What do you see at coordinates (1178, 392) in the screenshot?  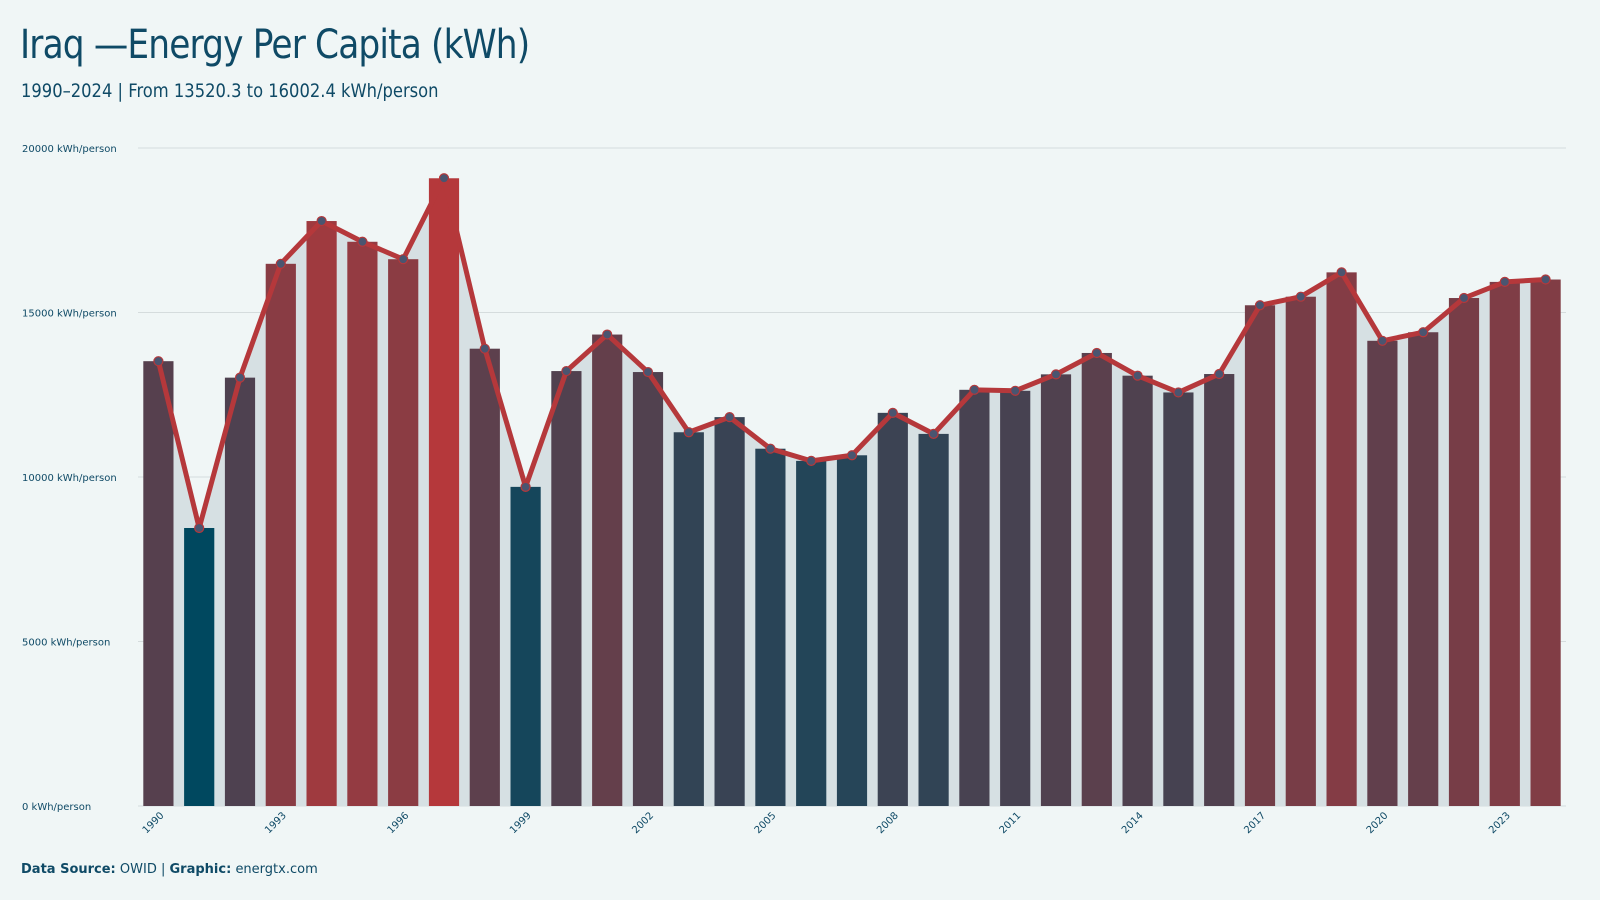 I see `marker-2015` at bounding box center [1178, 392].